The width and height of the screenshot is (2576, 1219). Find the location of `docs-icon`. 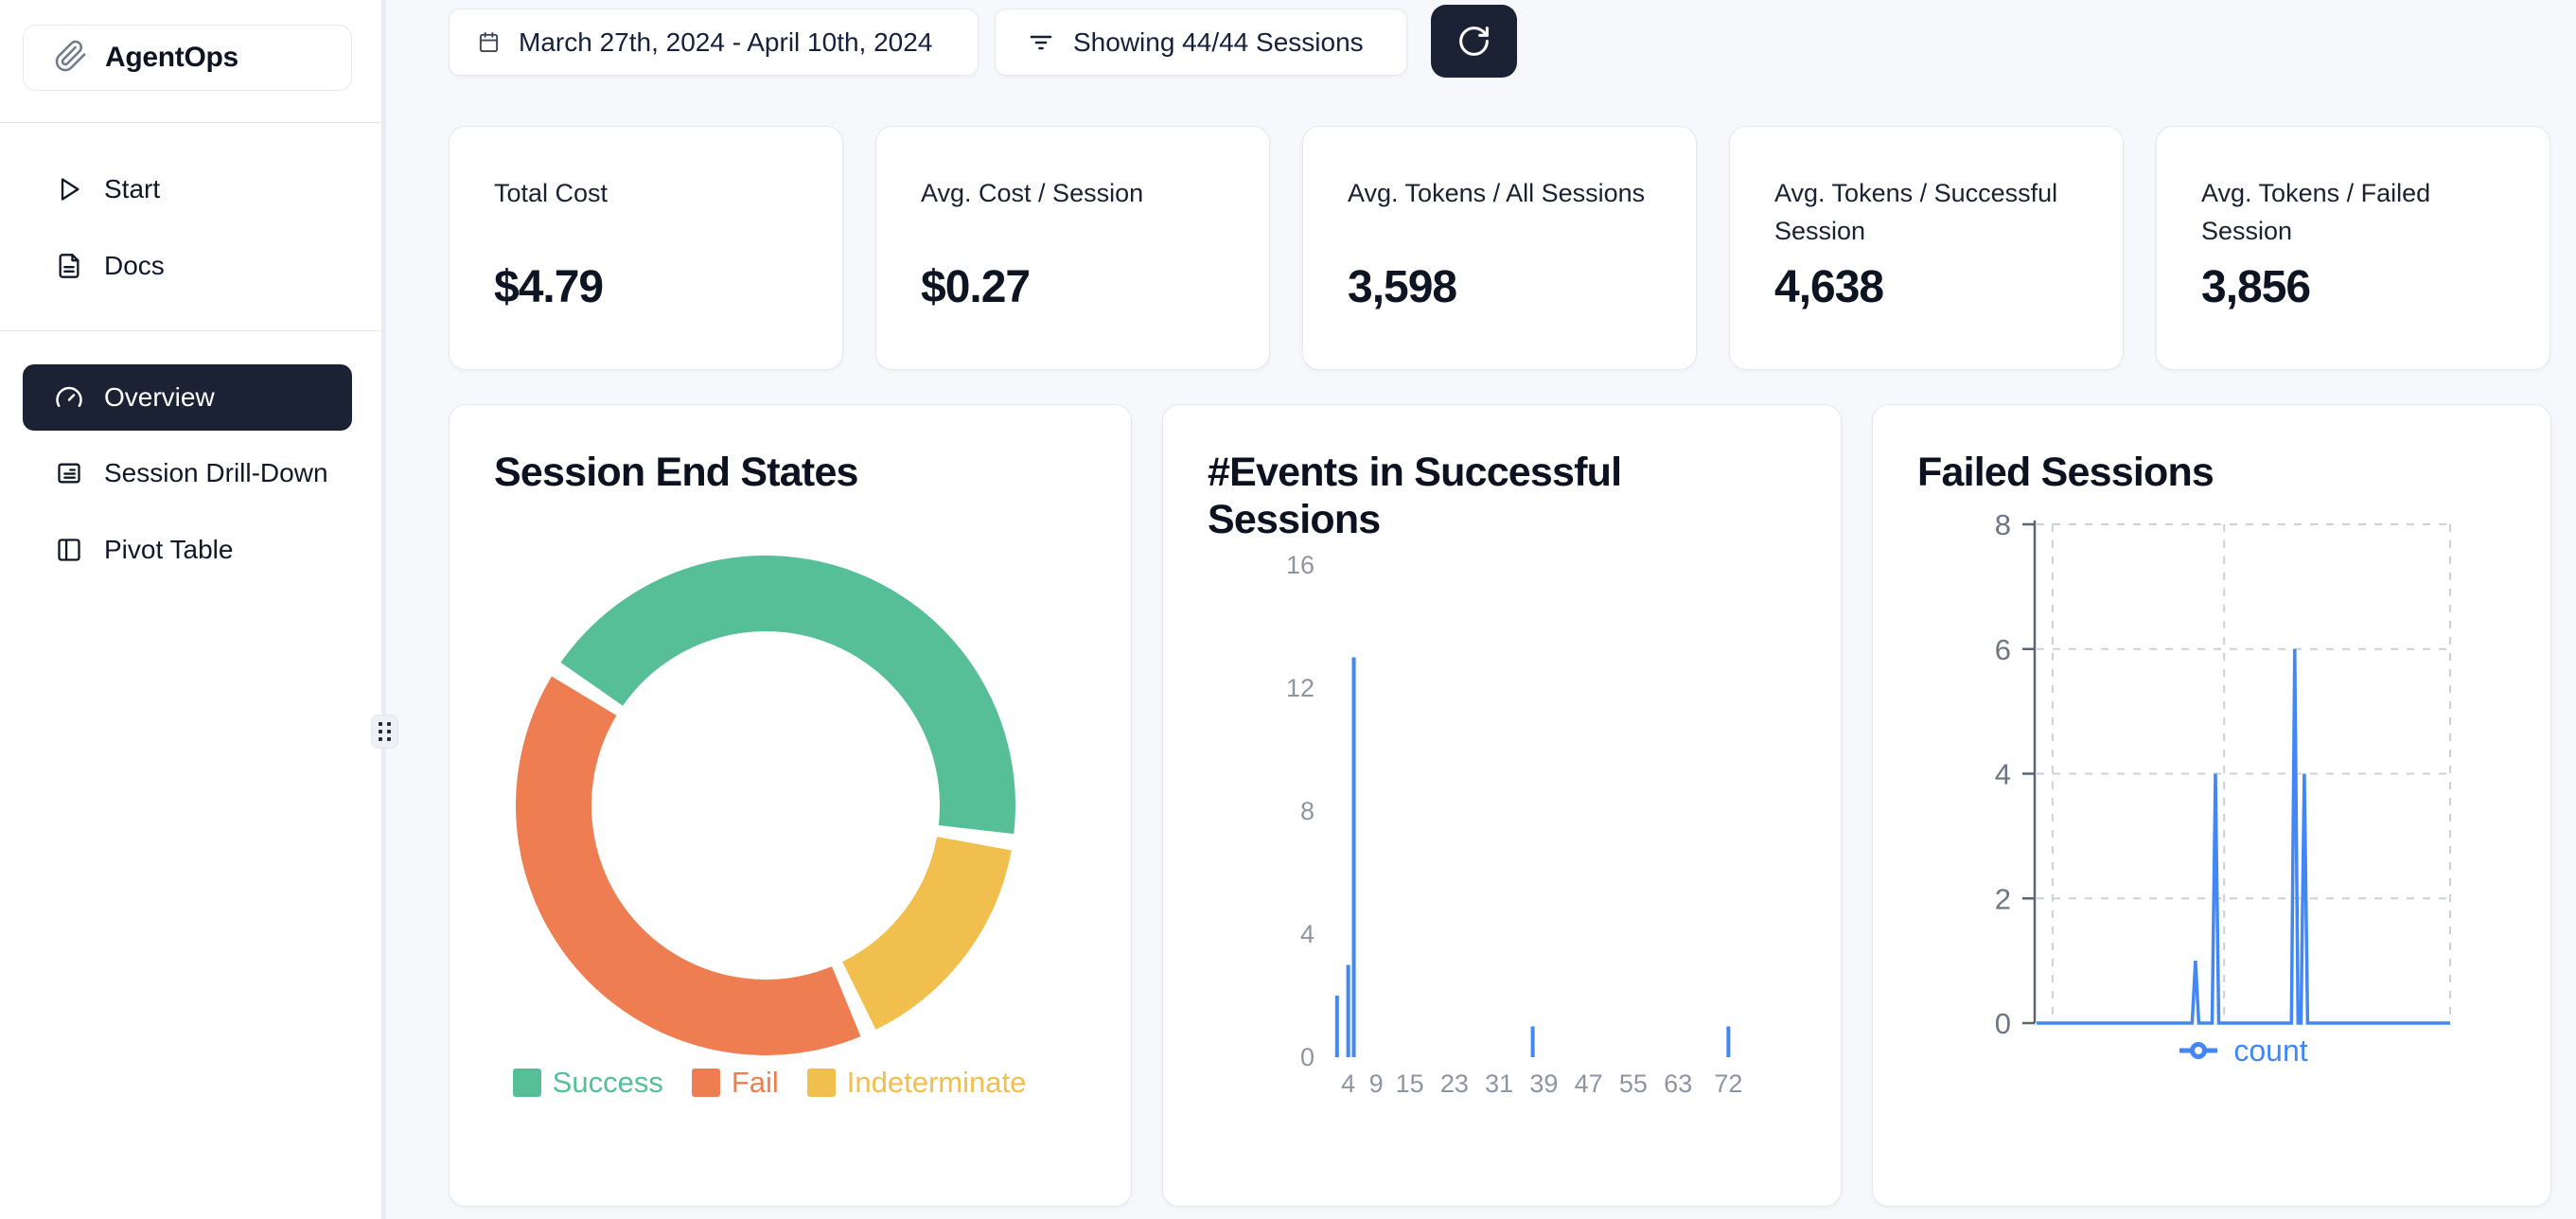

docs-icon is located at coordinates (69, 266).